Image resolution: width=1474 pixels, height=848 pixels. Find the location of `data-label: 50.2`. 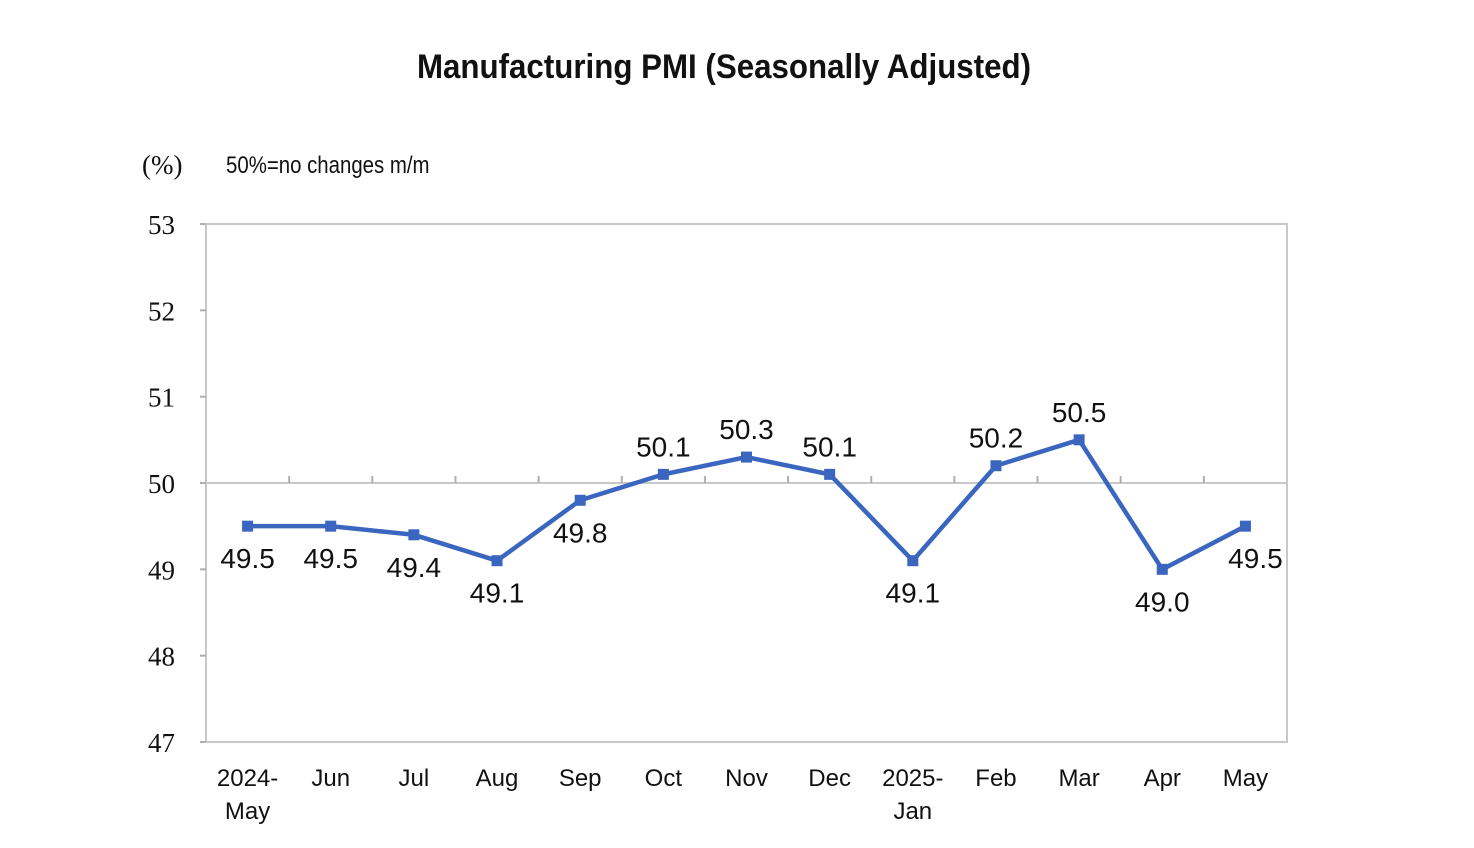

data-label: 50.2 is located at coordinates (996, 438).